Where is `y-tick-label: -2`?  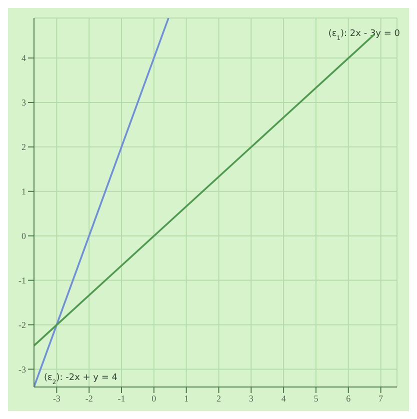 y-tick-label: -2 is located at coordinates (22, 325).